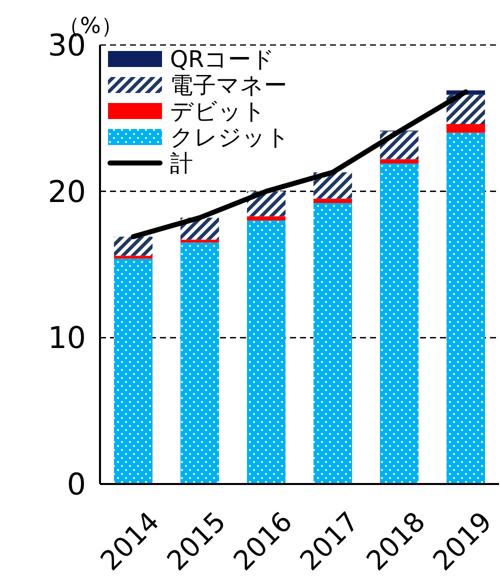  I want to click on y-tick-label: 20, so click(67, 192).